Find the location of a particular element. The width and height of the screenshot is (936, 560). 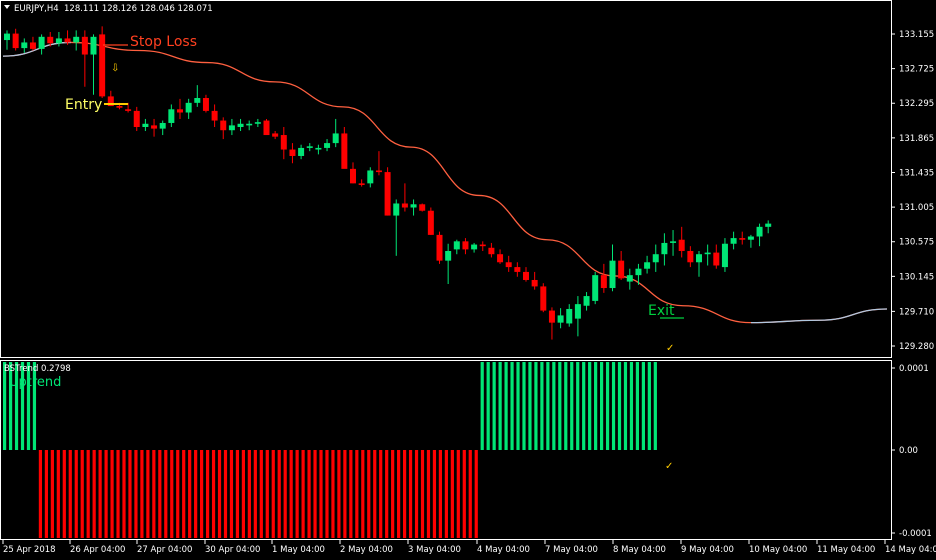

price-tick-label: 131.435 is located at coordinates (916, 173).